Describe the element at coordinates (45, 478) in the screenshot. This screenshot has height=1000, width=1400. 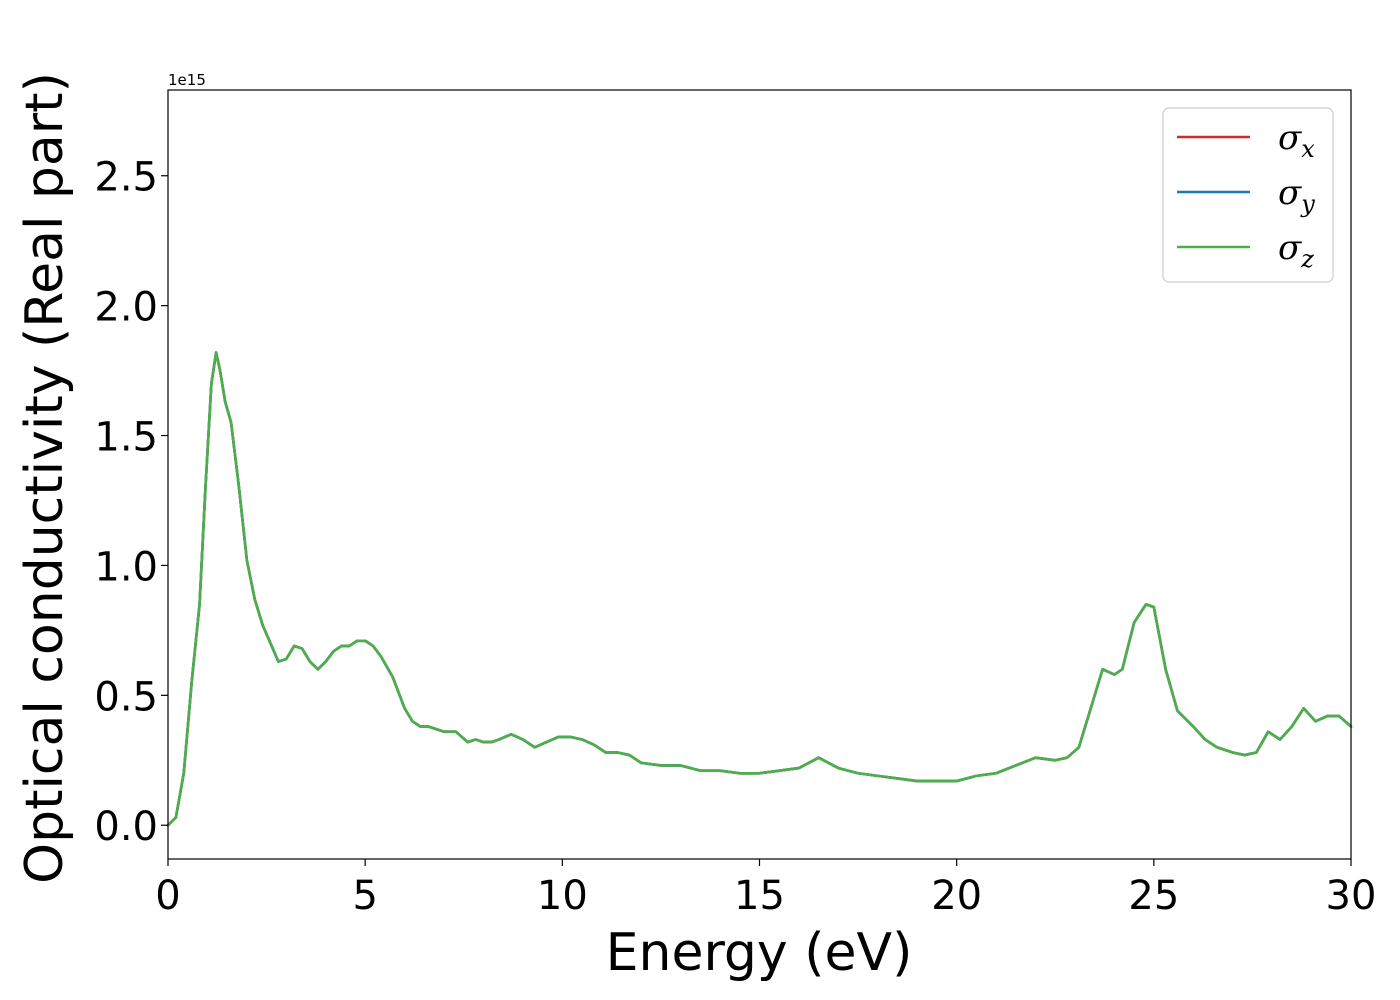
I see `y-axis-title: Optical conductivity (Real part)` at that location.